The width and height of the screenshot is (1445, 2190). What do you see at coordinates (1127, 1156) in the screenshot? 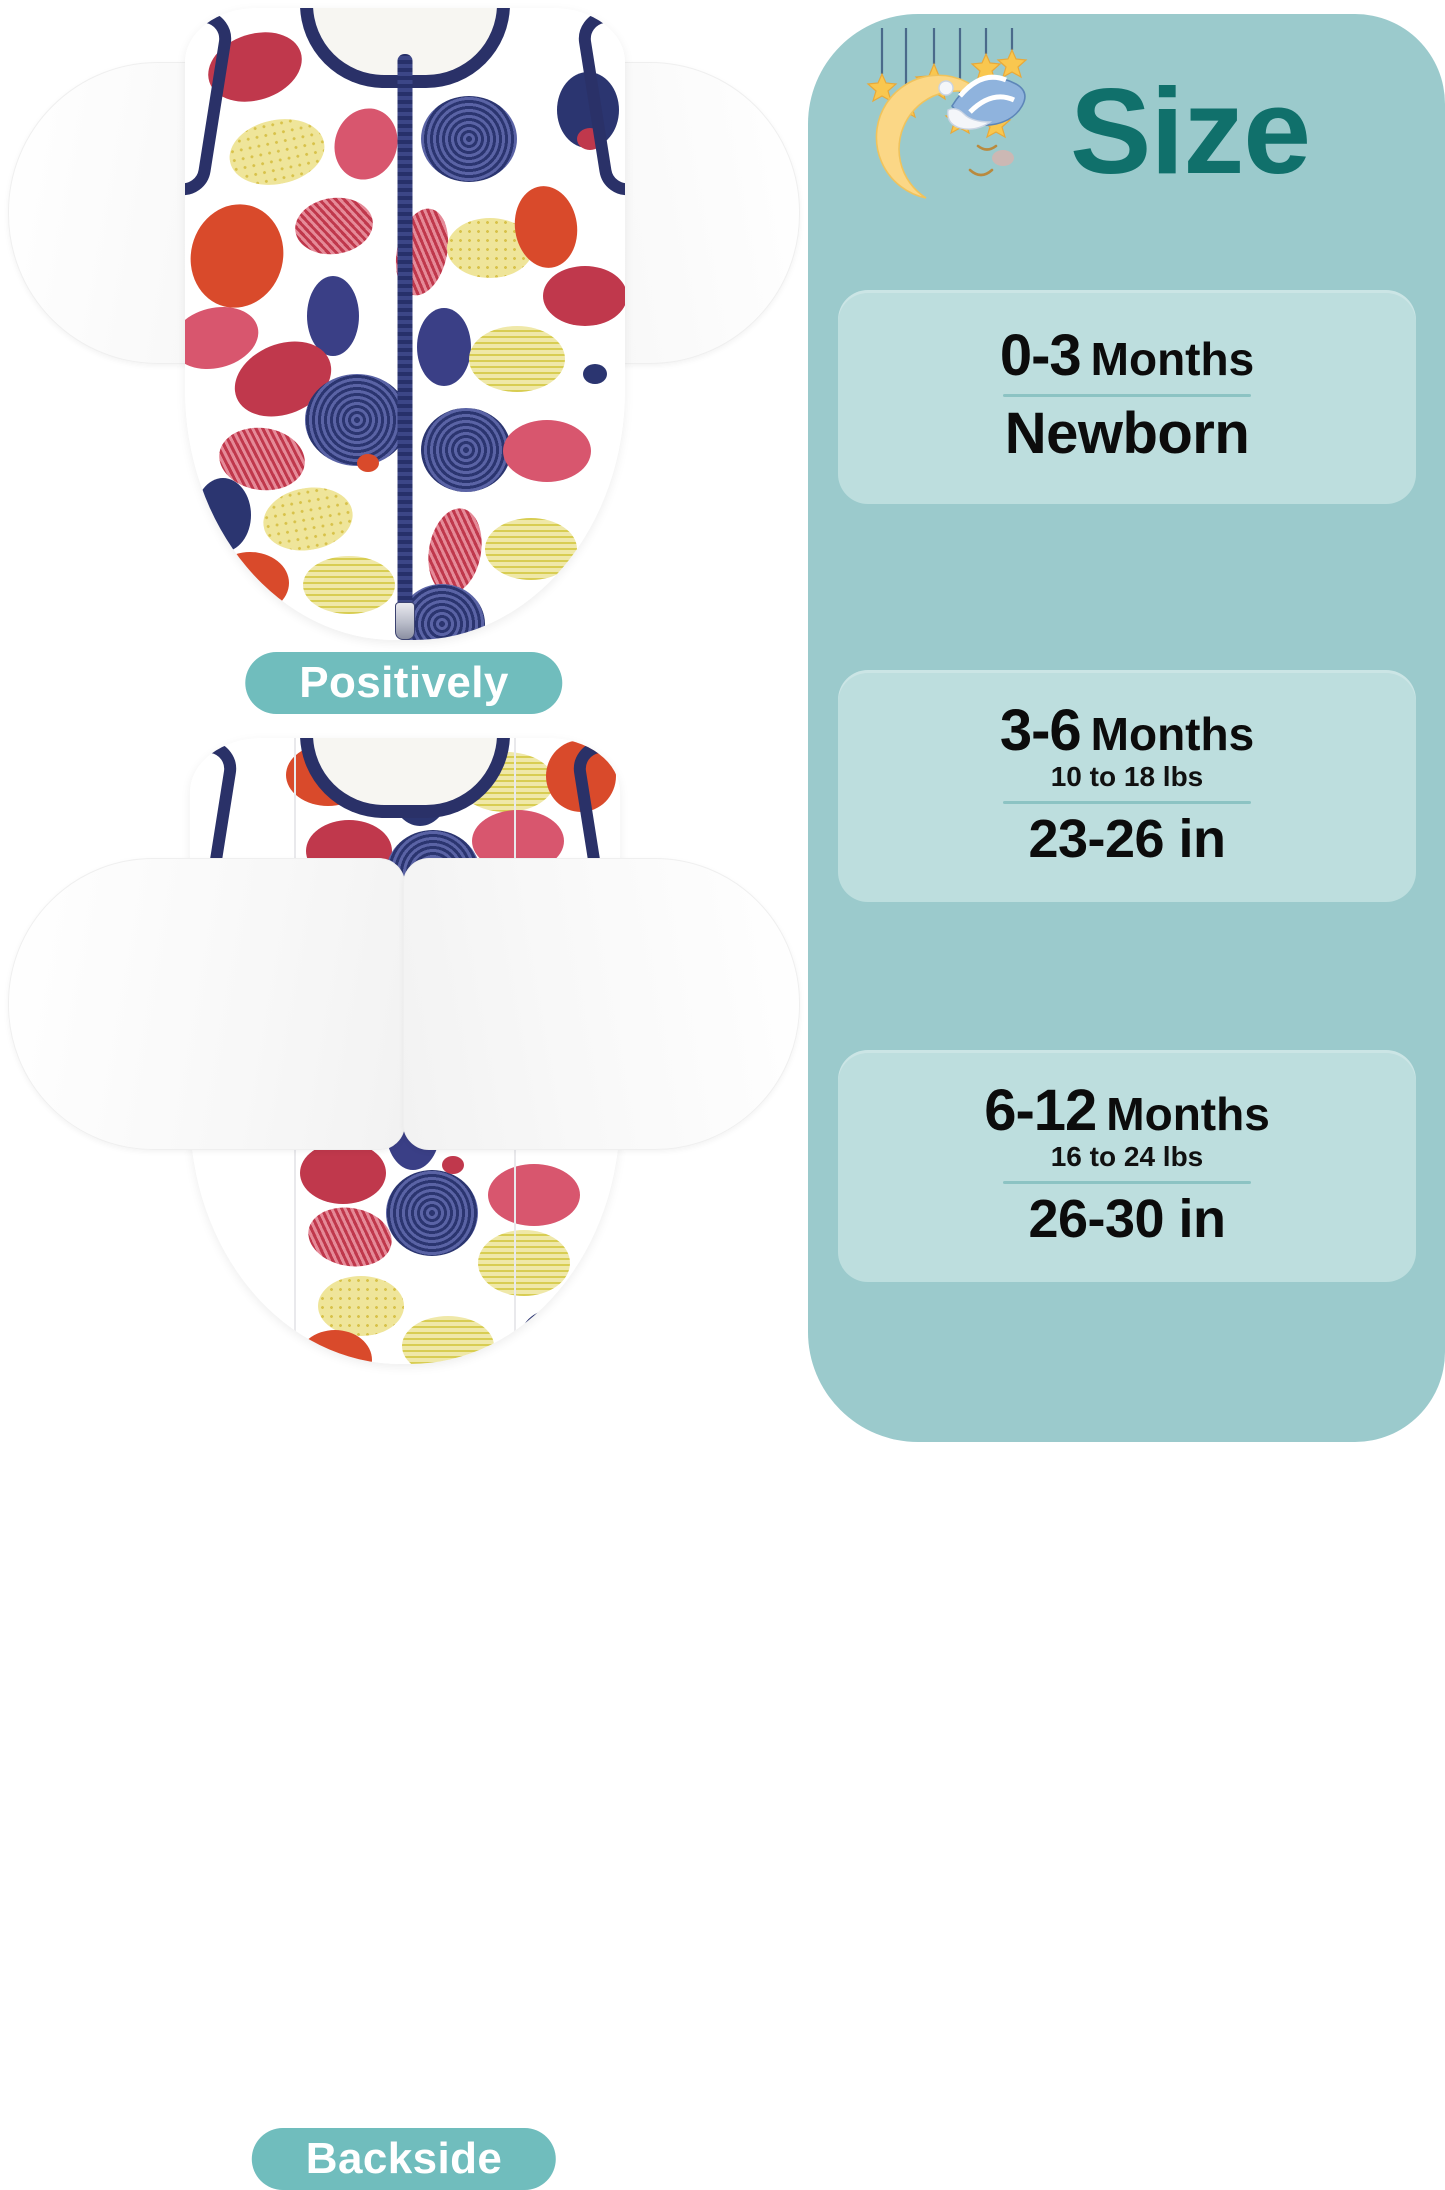
I see `size-card-weight: 16 to 24 lbs` at bounding box center [1127, 1156].